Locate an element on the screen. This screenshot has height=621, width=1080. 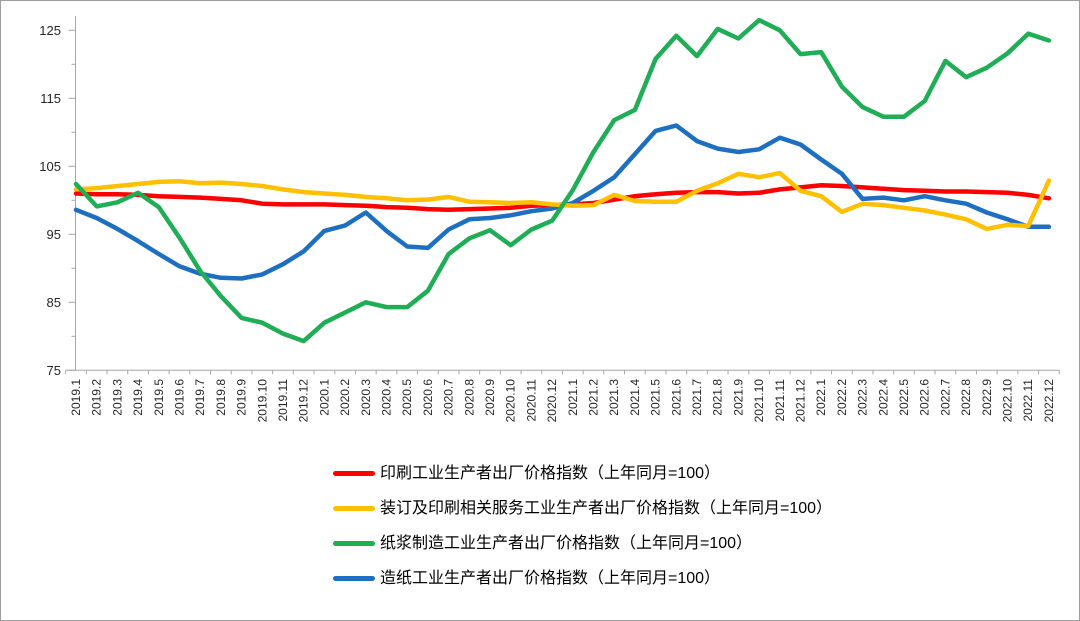
x-tick-label: 2021.10 is located at coordinates (759, 401).